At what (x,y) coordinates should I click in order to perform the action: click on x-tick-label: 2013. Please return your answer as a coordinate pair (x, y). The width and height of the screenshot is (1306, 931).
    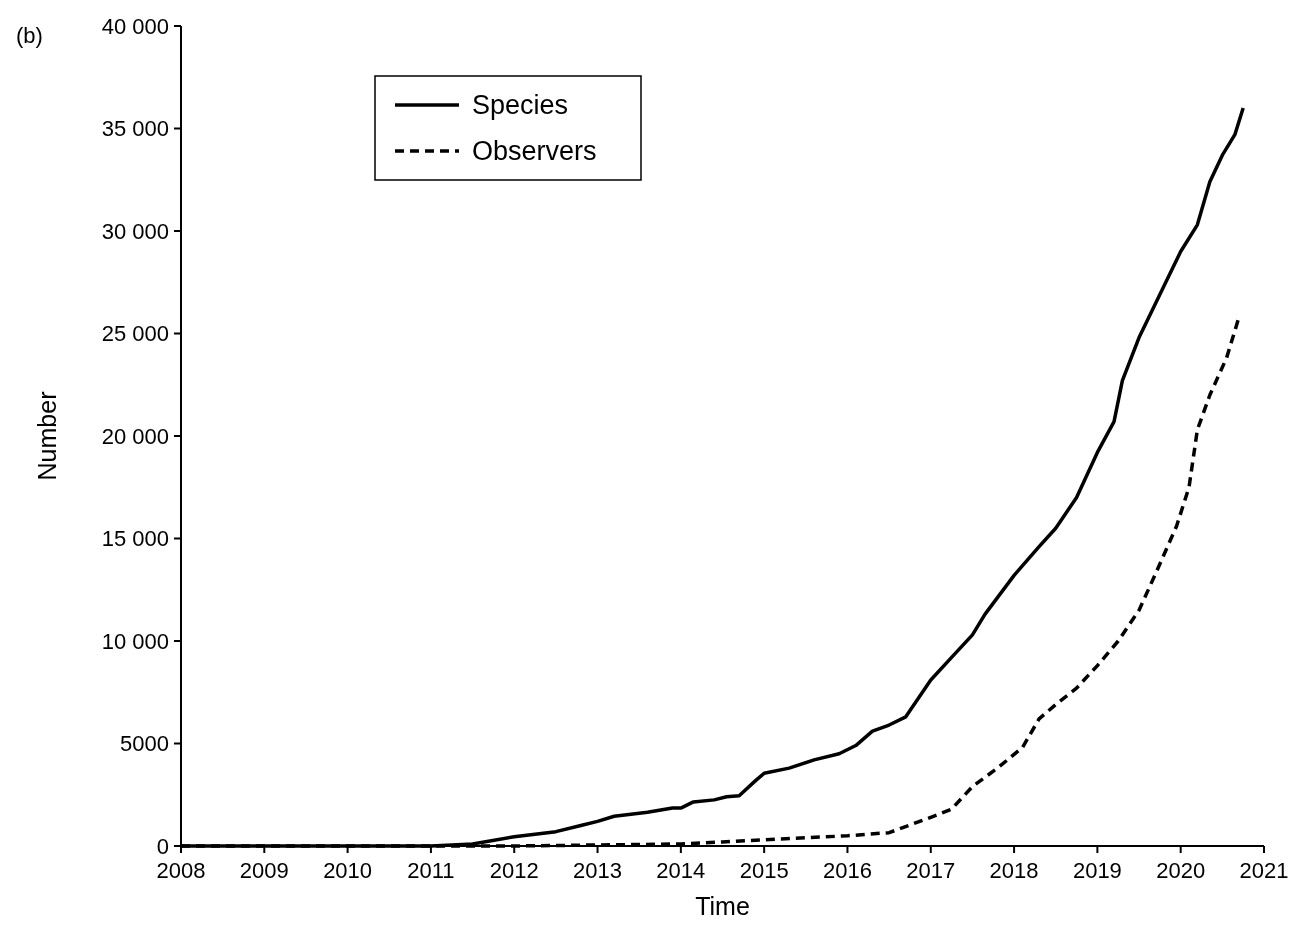
    Looking at the image, I should click on (598, 870).